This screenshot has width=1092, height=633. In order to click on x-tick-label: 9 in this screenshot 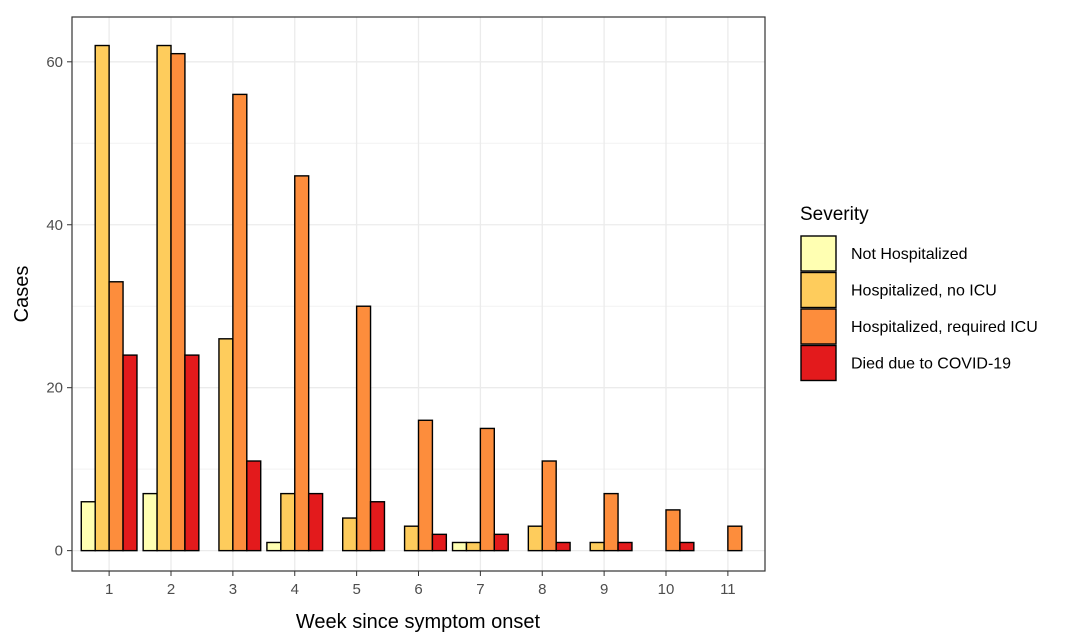, I will do `click(604, 589)`.